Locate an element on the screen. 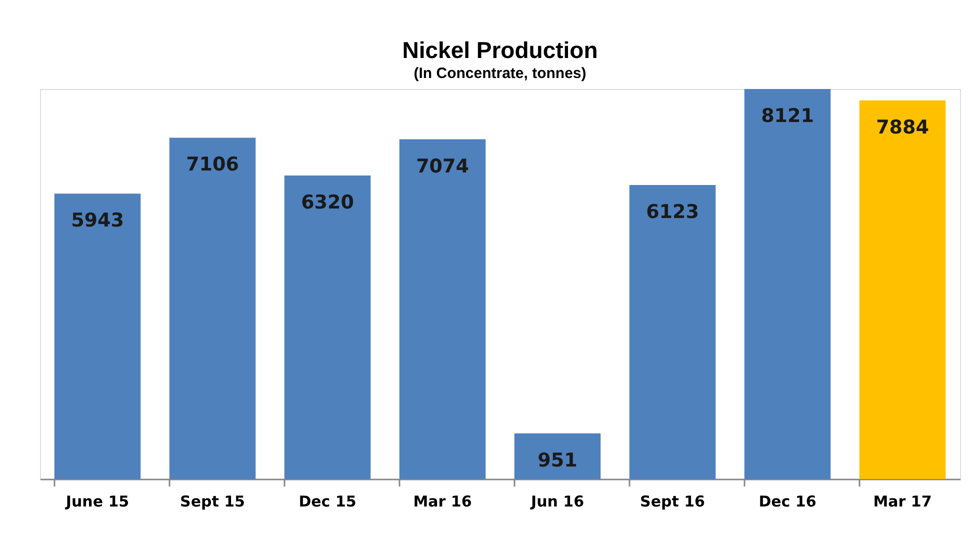 The width and height of the screenshot is (977, 547). x-tick-label: Sept 15 is located at coordinates (212, 501).